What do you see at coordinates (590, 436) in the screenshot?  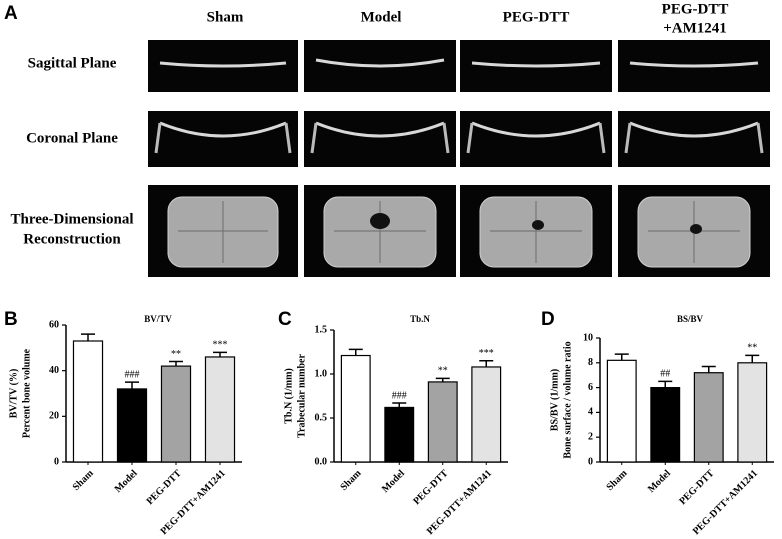 I see `y-tick-label: 2` at bounding box center [590, 436].